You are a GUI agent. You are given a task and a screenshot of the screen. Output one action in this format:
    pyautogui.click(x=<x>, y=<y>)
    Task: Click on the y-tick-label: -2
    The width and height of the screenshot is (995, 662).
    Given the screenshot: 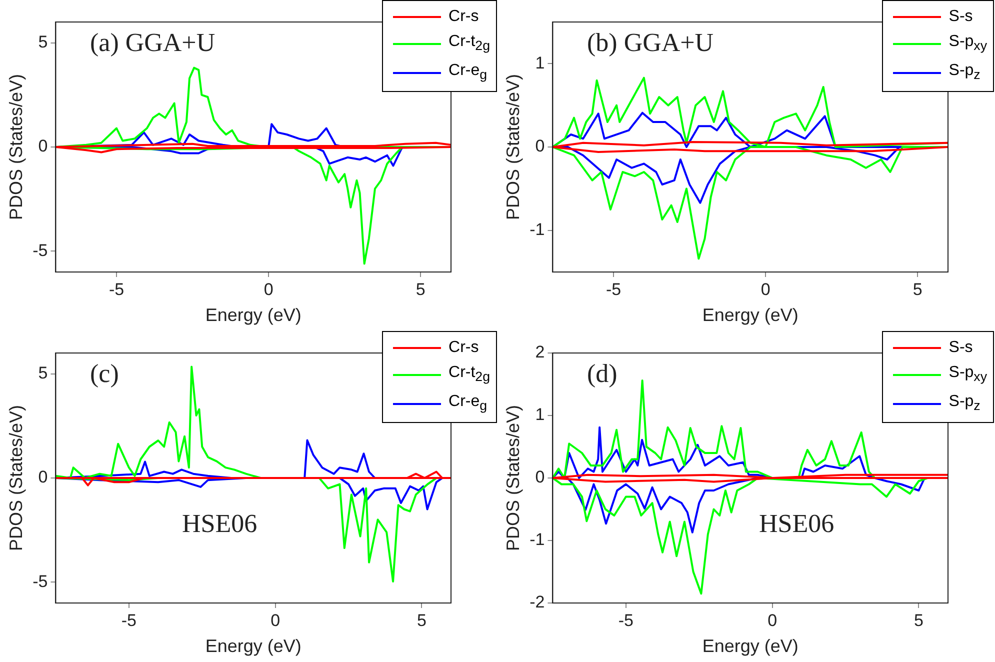 What is the action you would take?
    pyautogui.click(x=537, y=602)
    